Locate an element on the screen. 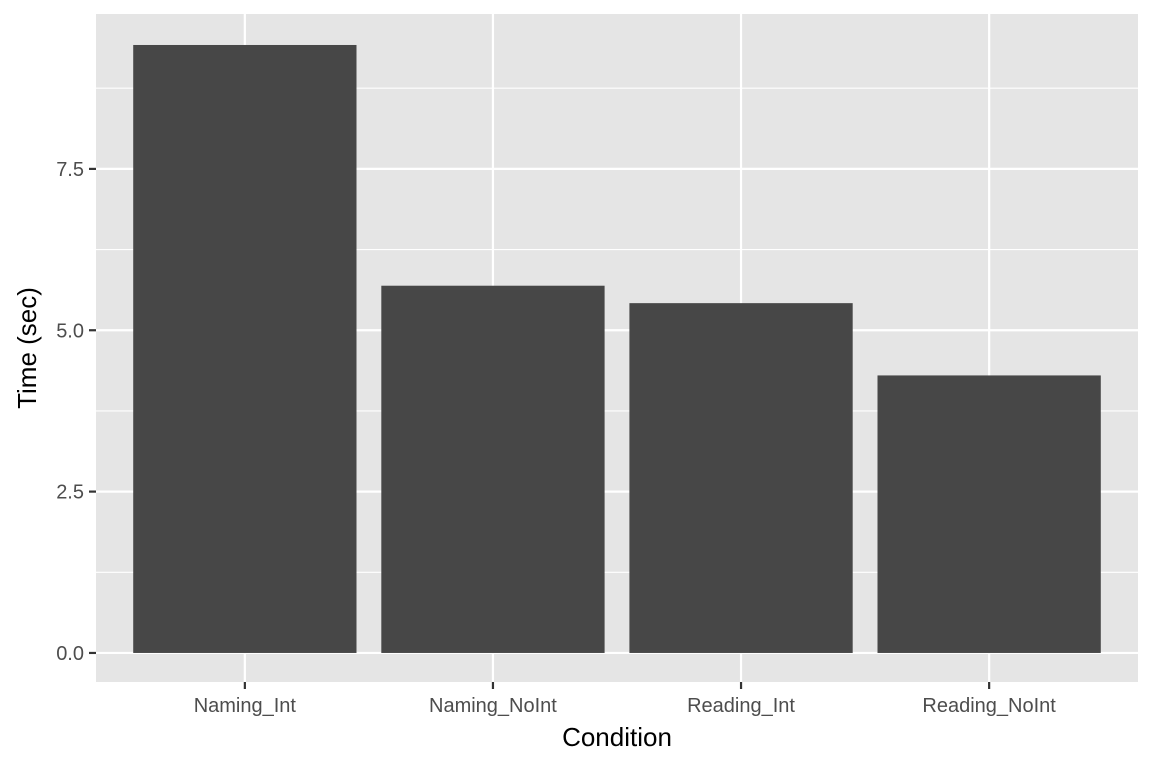  x-tick-label: Reading_Int is located at coordinates (741, 706).